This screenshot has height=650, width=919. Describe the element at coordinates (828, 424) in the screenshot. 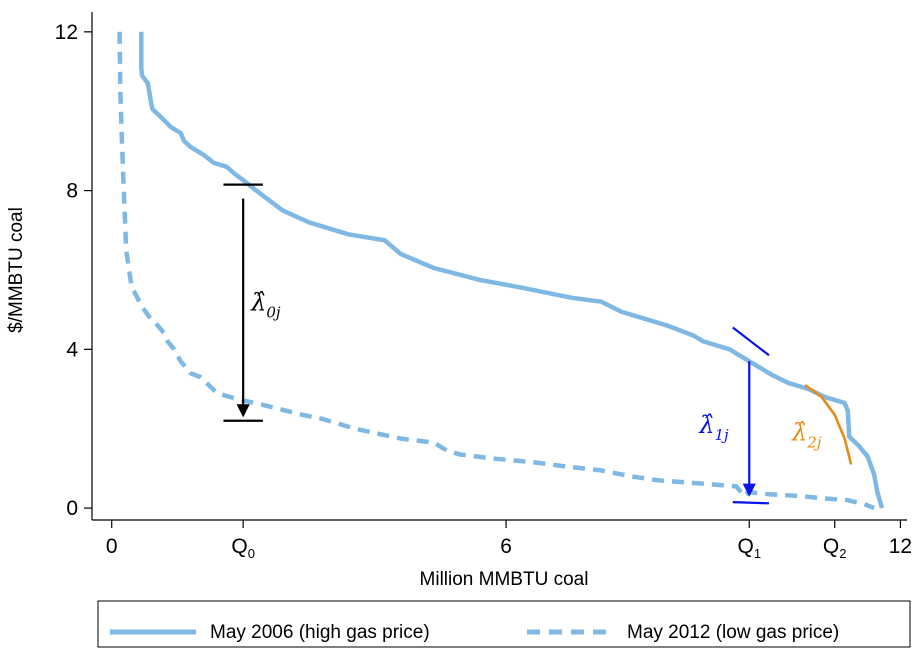

I see `lambda2-curve` at that location.